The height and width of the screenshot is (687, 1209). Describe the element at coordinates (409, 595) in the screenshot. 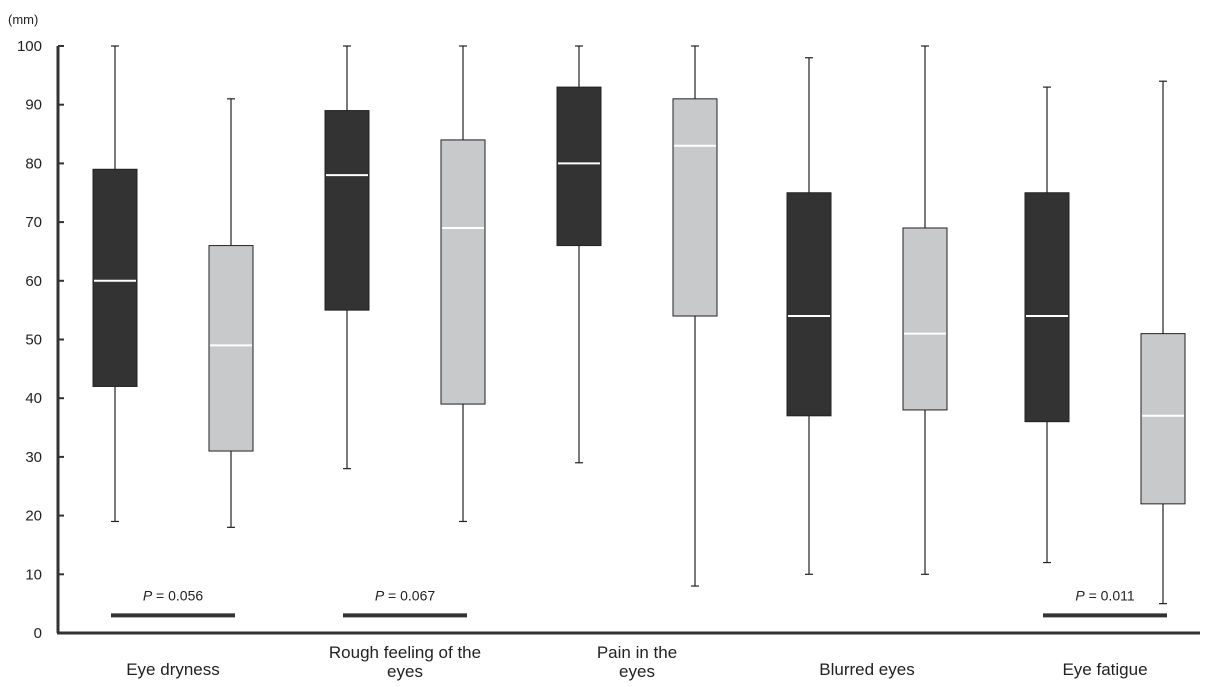

I see `p-value: = 0.067` at that location.